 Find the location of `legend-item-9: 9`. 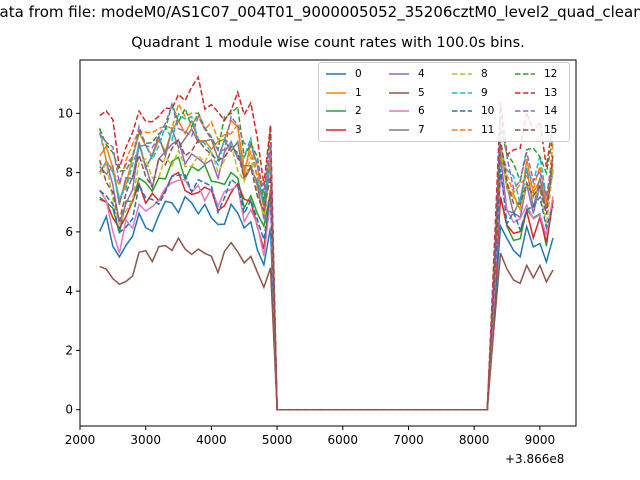

legend-item-9: 9 is located at coordinates (469, 93).